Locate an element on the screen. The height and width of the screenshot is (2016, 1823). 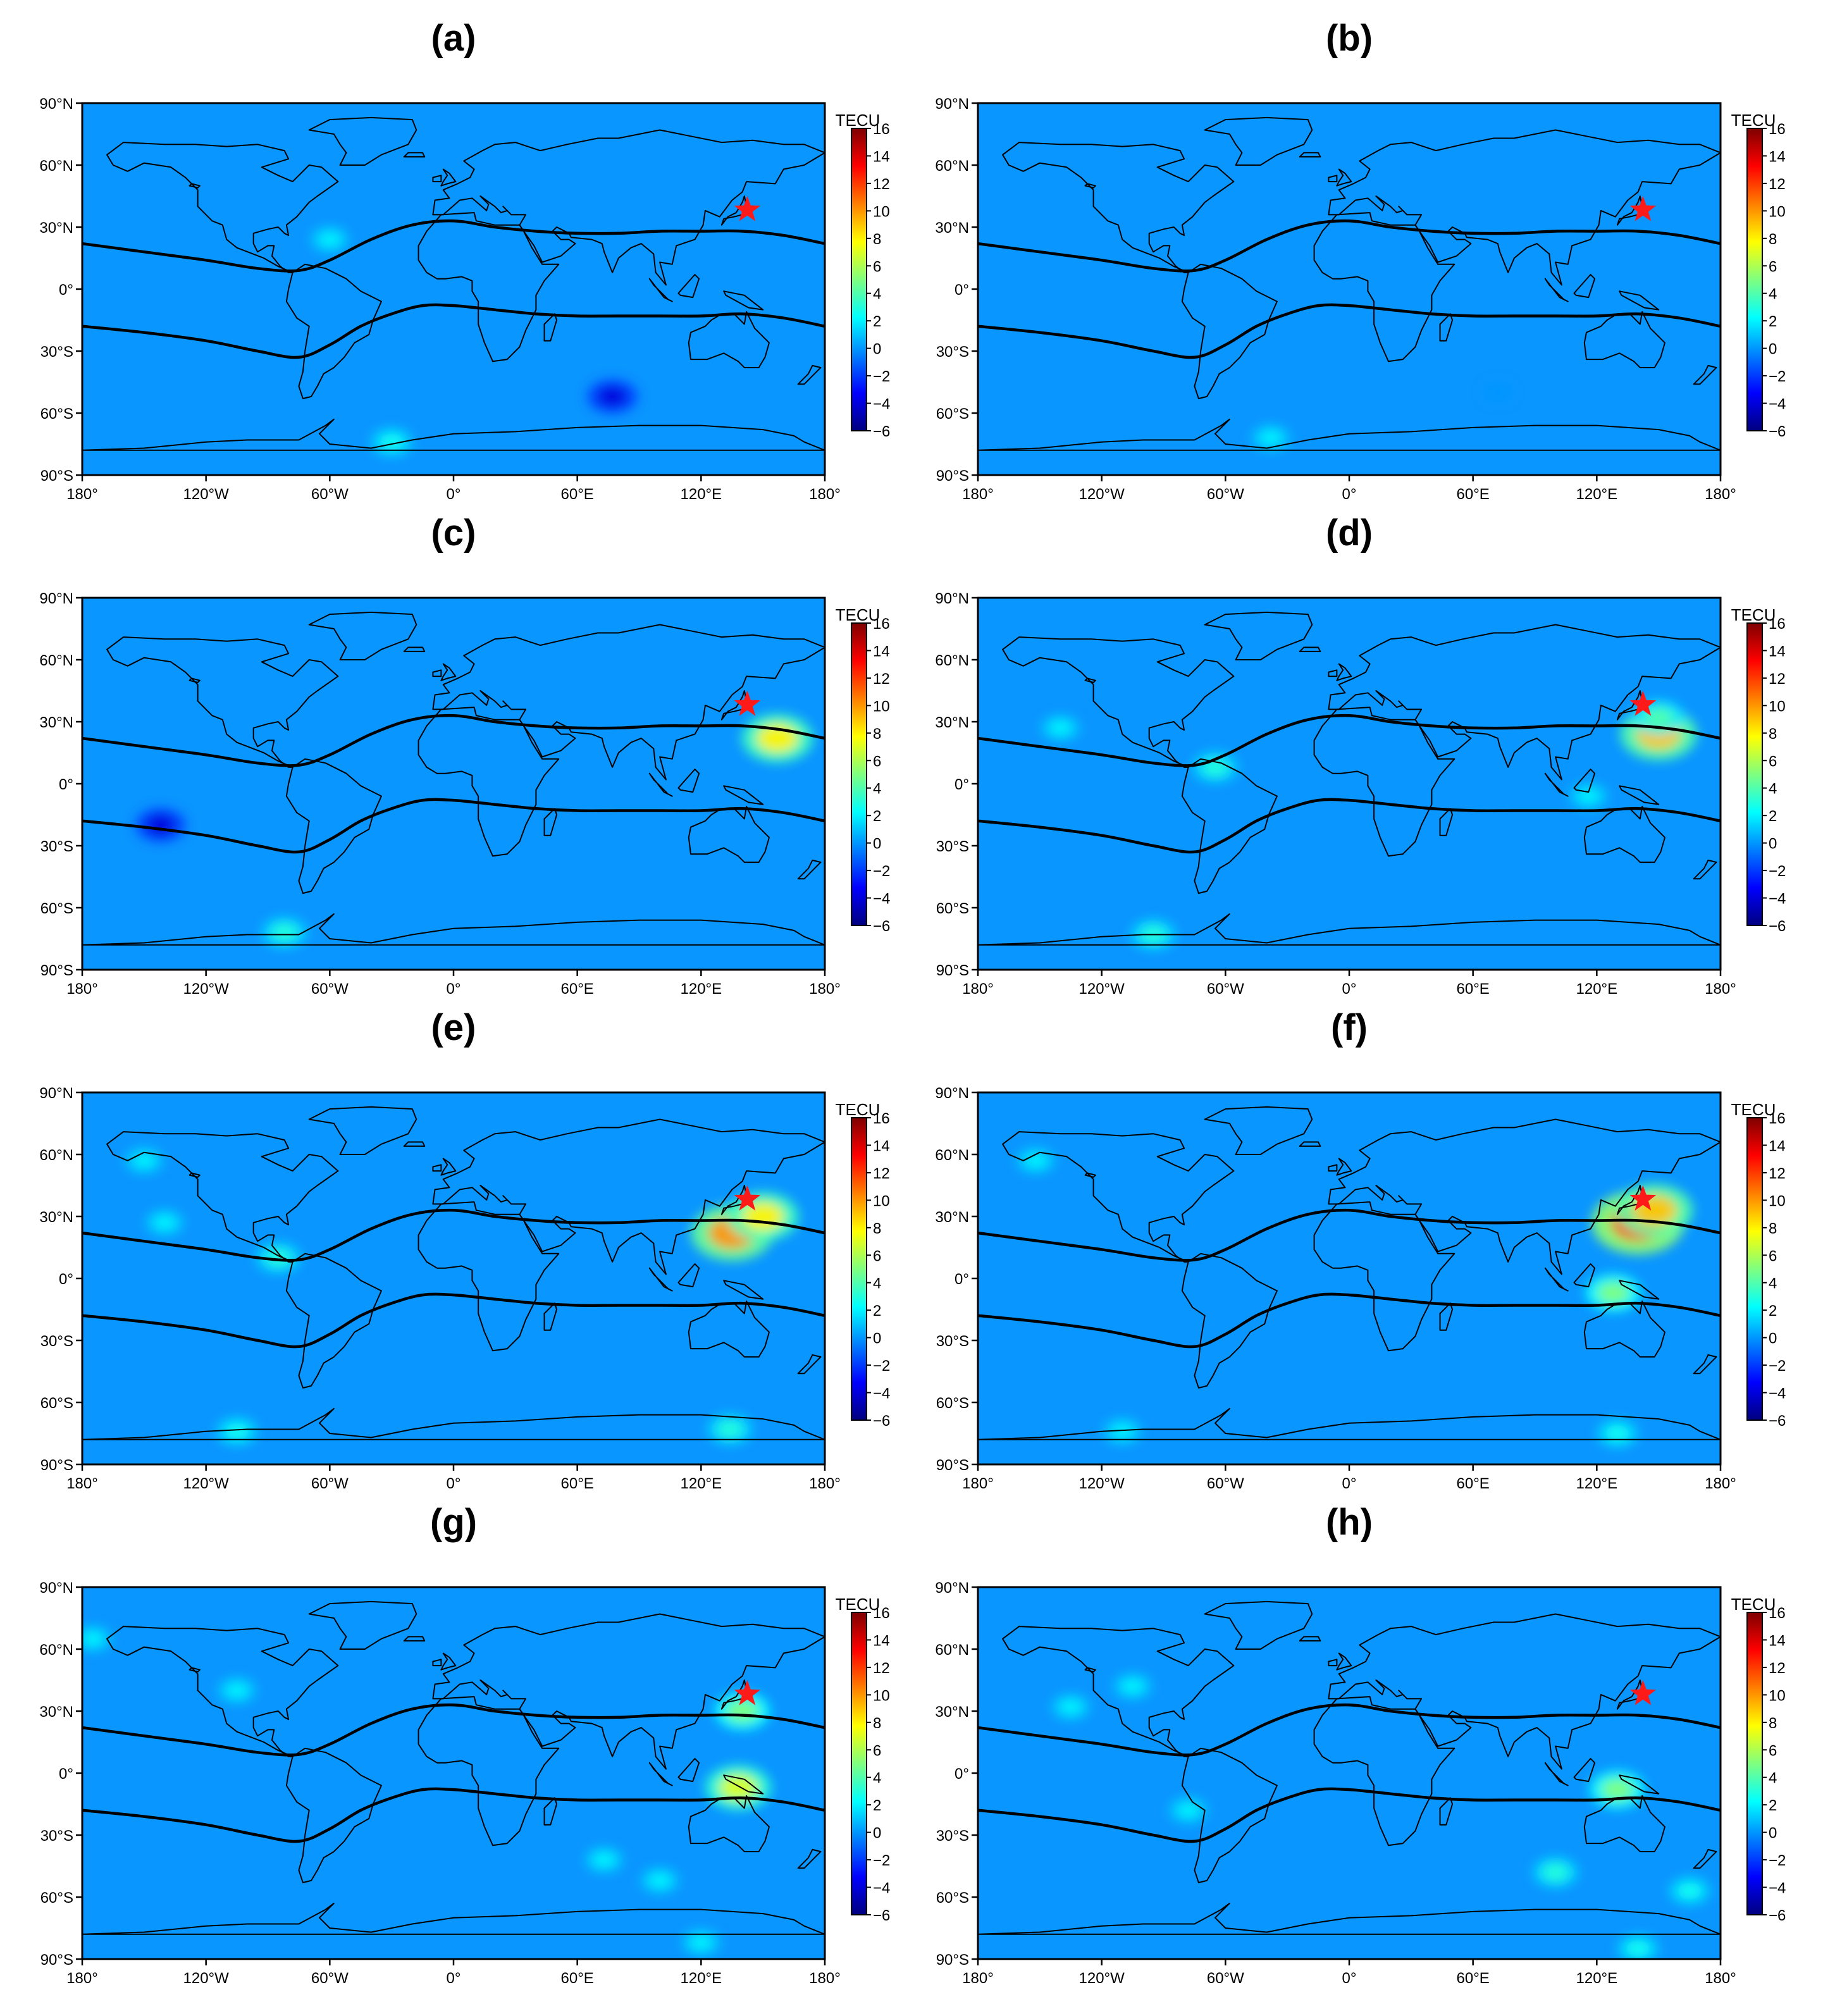
x-tick-label: 60°E is located at coordinates (1473, 1483).